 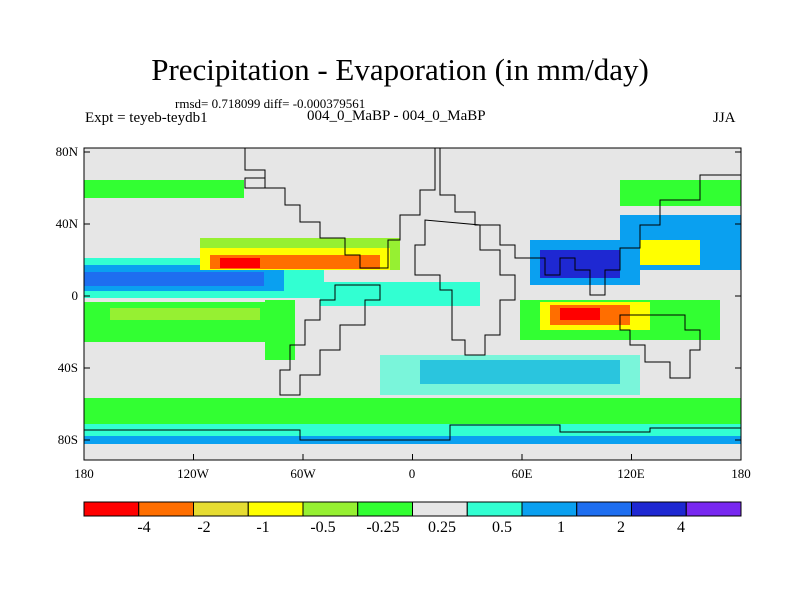 What do you see at coordinates (396, 116) in the screenshot?
I see `runs-label: 004_0_MaBP - 004_0_MaBP` at bounding box center [396, 116].